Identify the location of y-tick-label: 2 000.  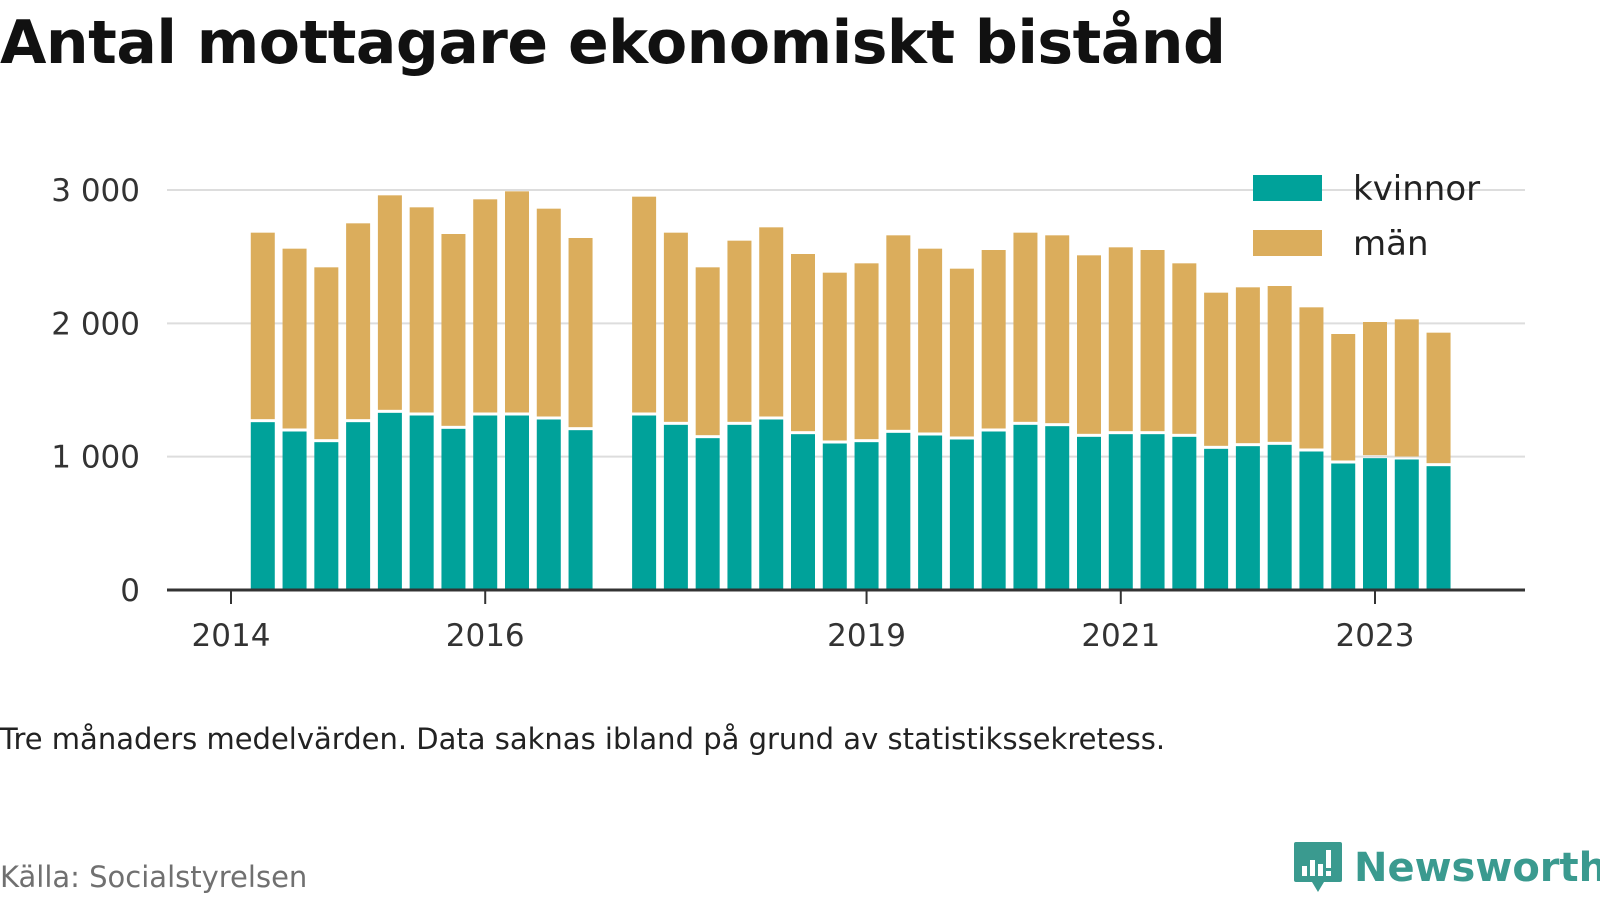
(95, 324).